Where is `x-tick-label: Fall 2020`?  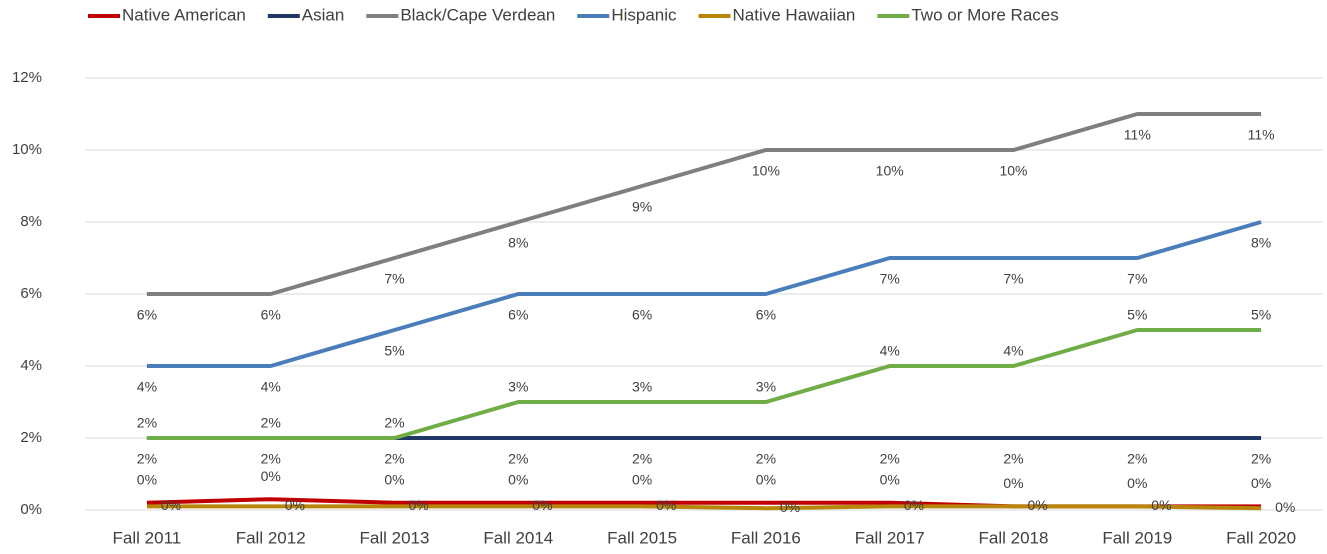 x-tick-label: Fall 2020 is located at coordinates (1261, 537).